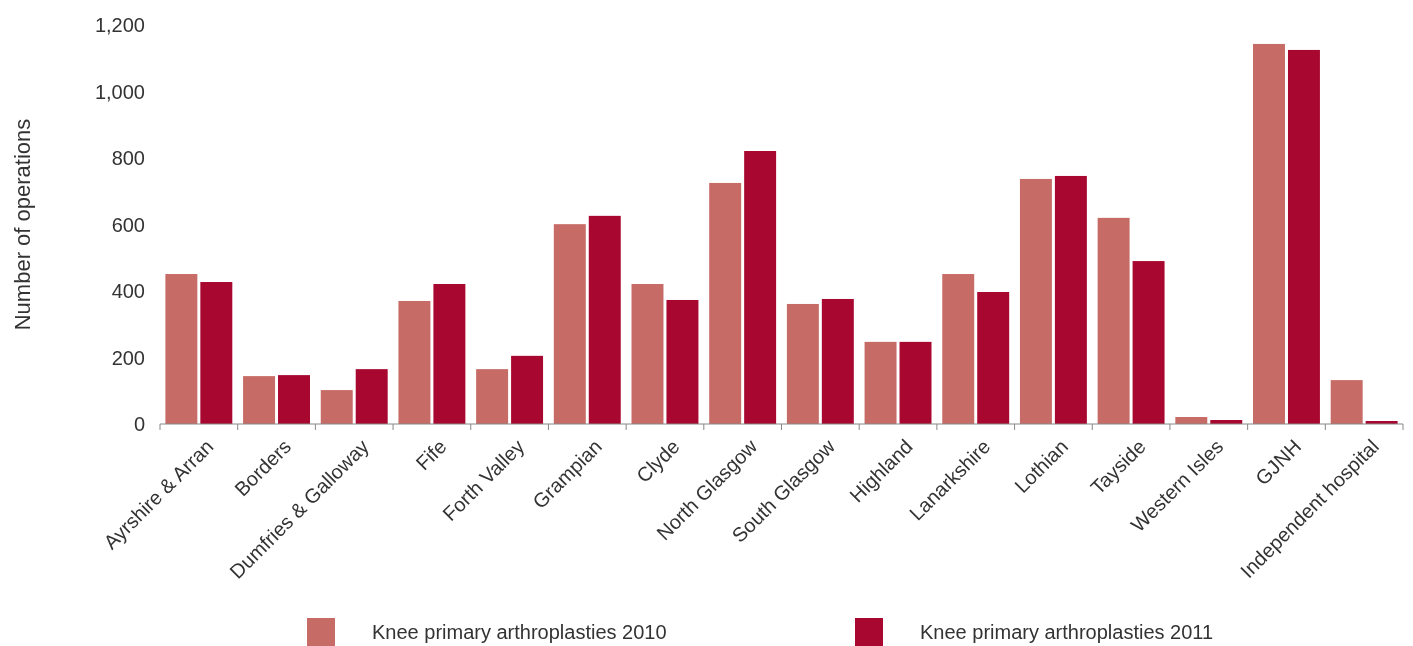 The height and width of the screenshot is (646, 1413). What do you see at coordinates (431, 455) in the screenshot?
I see `x-tick-label: Fife` at bounding box center [431, 455].